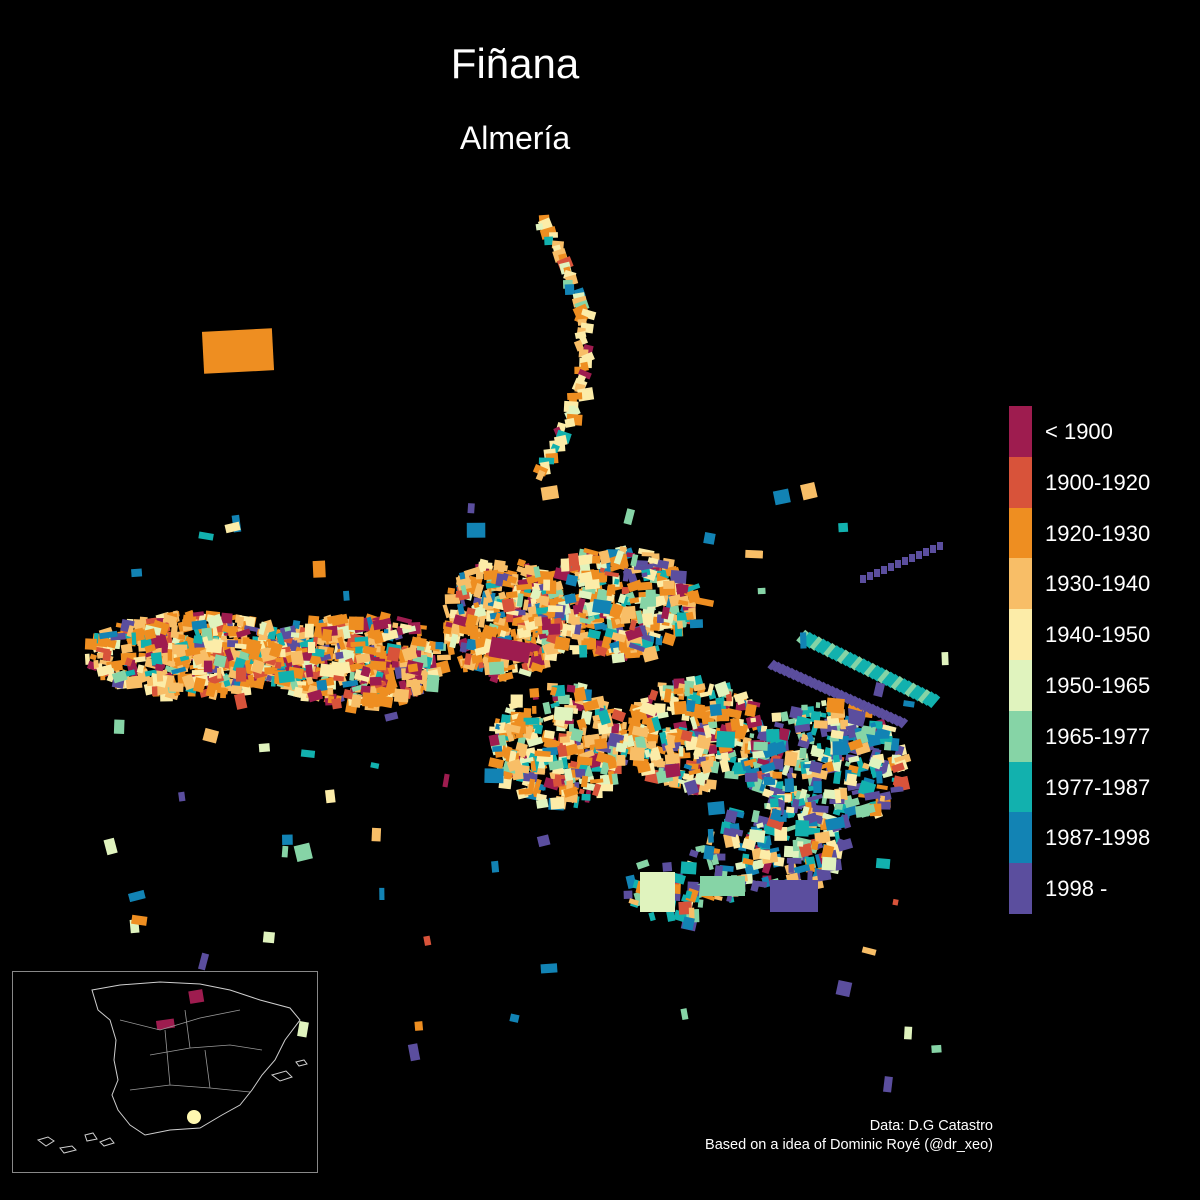 The height and width of the screenshot is (1200, 1200). What do you see at coordinates (1098, 584) in the screenshot?
I see `legend-label: 1930-1940` at bounding box center [1098, 584].